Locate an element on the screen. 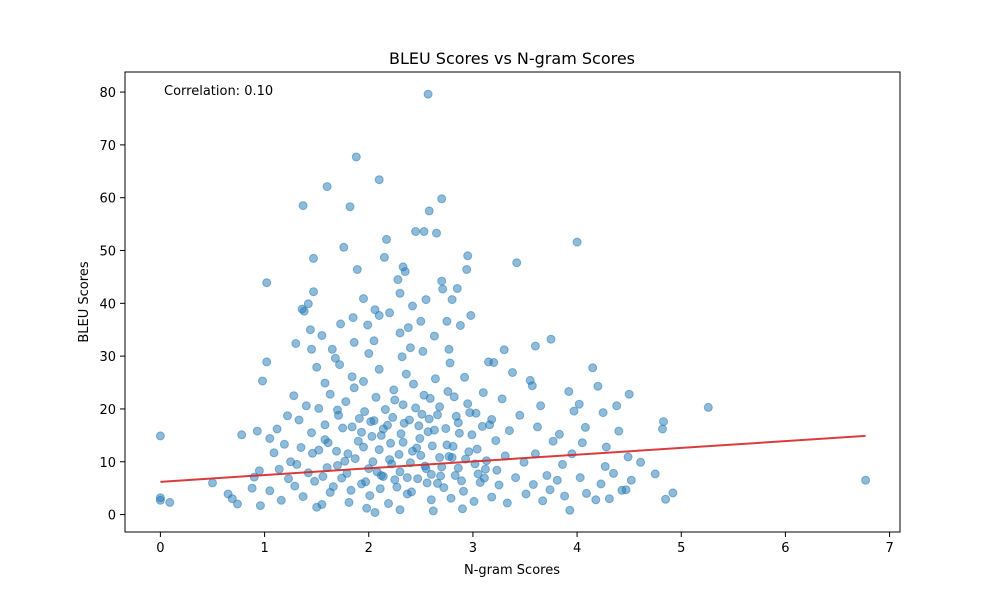 This screenshot has width=1000, height=600. x-tick-label: 5 is located at coordinates (681, 548).